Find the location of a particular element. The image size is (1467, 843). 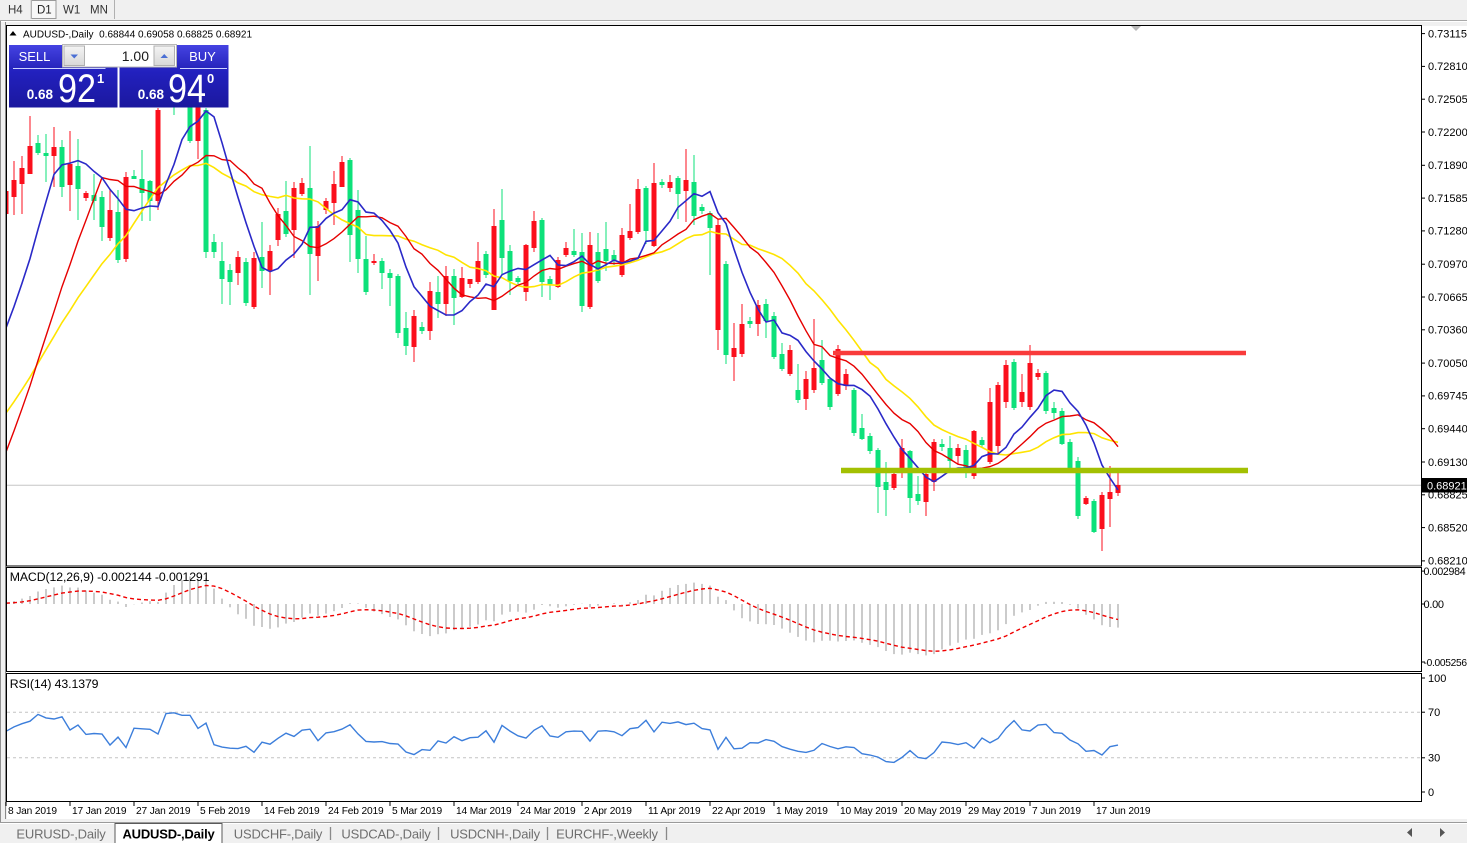

svg-text: BUY is located at coordinates (202, 56).